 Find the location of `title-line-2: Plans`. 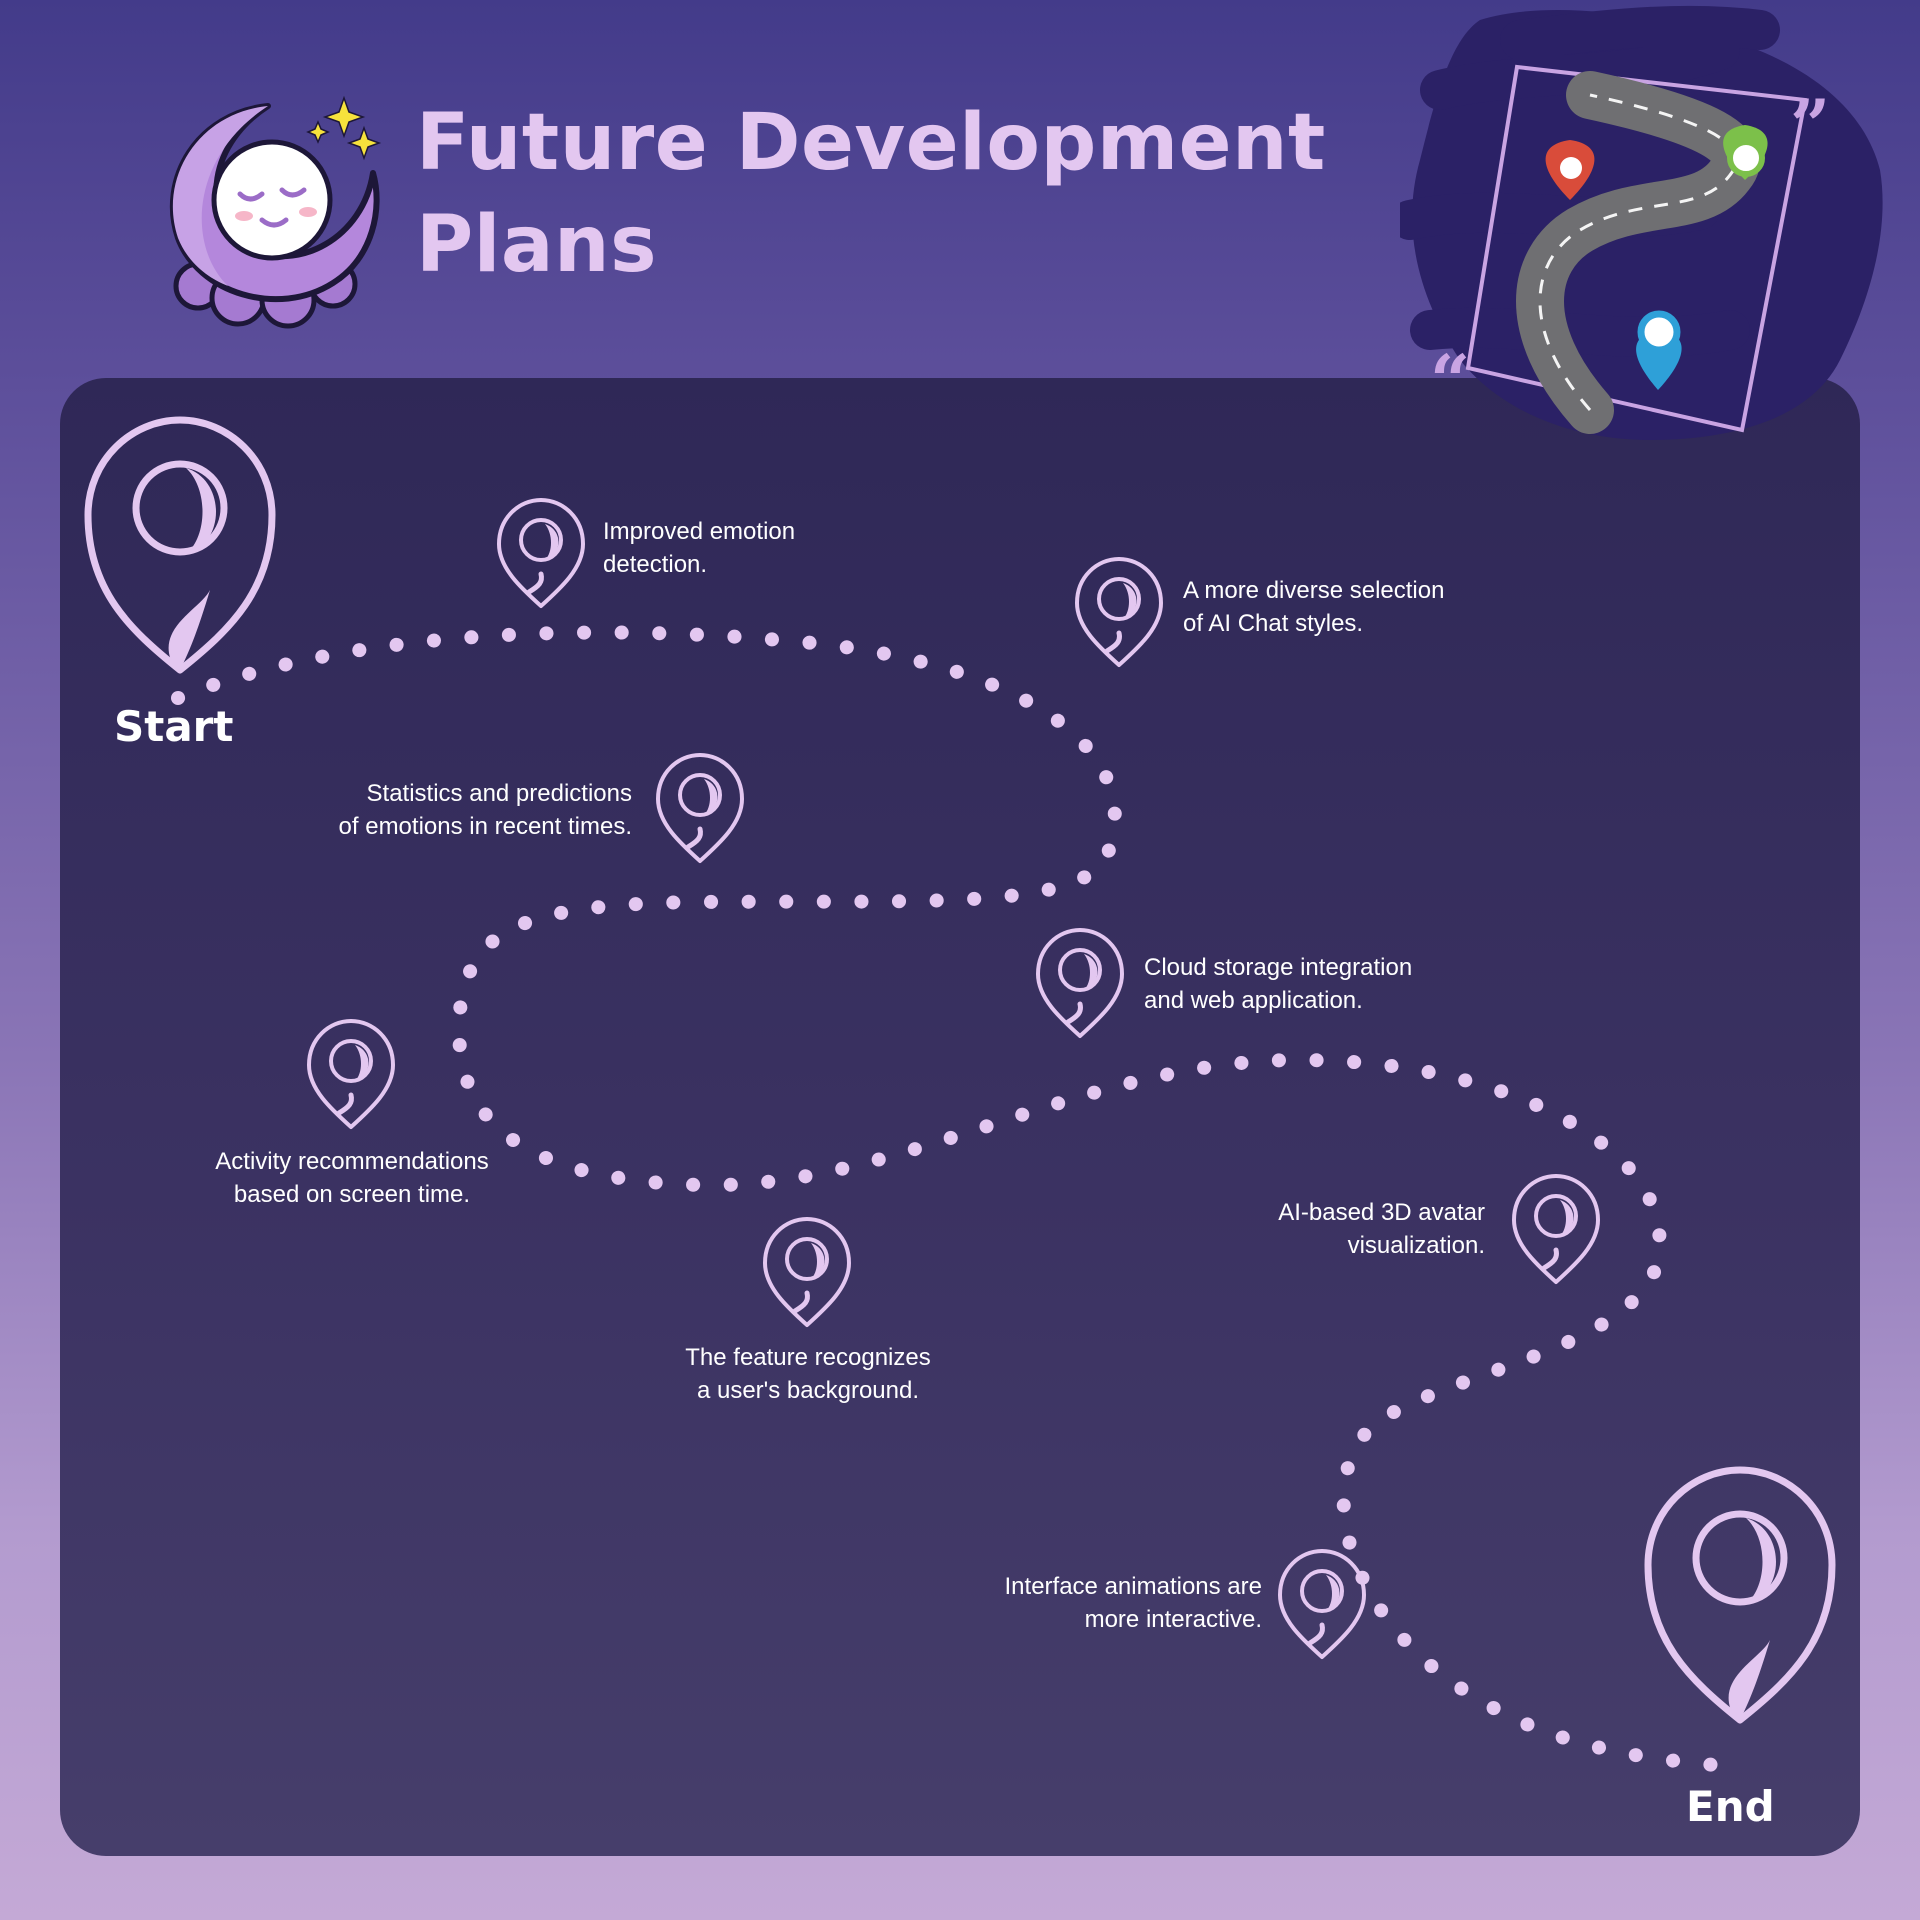

title-line-2: Plans is located at coordinates (536, 245).